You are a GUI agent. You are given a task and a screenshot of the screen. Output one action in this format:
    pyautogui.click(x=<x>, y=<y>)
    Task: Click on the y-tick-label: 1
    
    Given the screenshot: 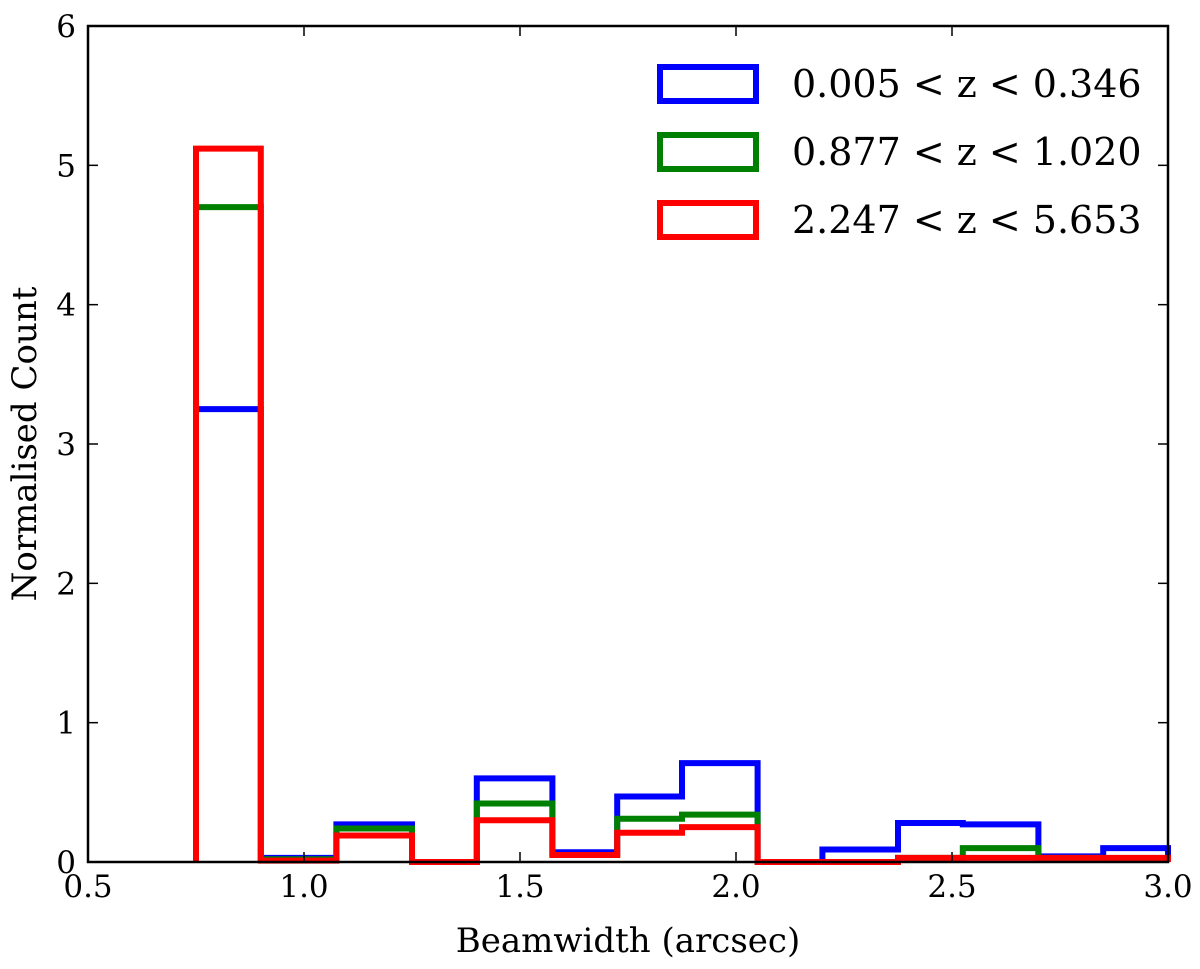 What is the action you would take?
    pyautogui.click(x=66, y=724)
    